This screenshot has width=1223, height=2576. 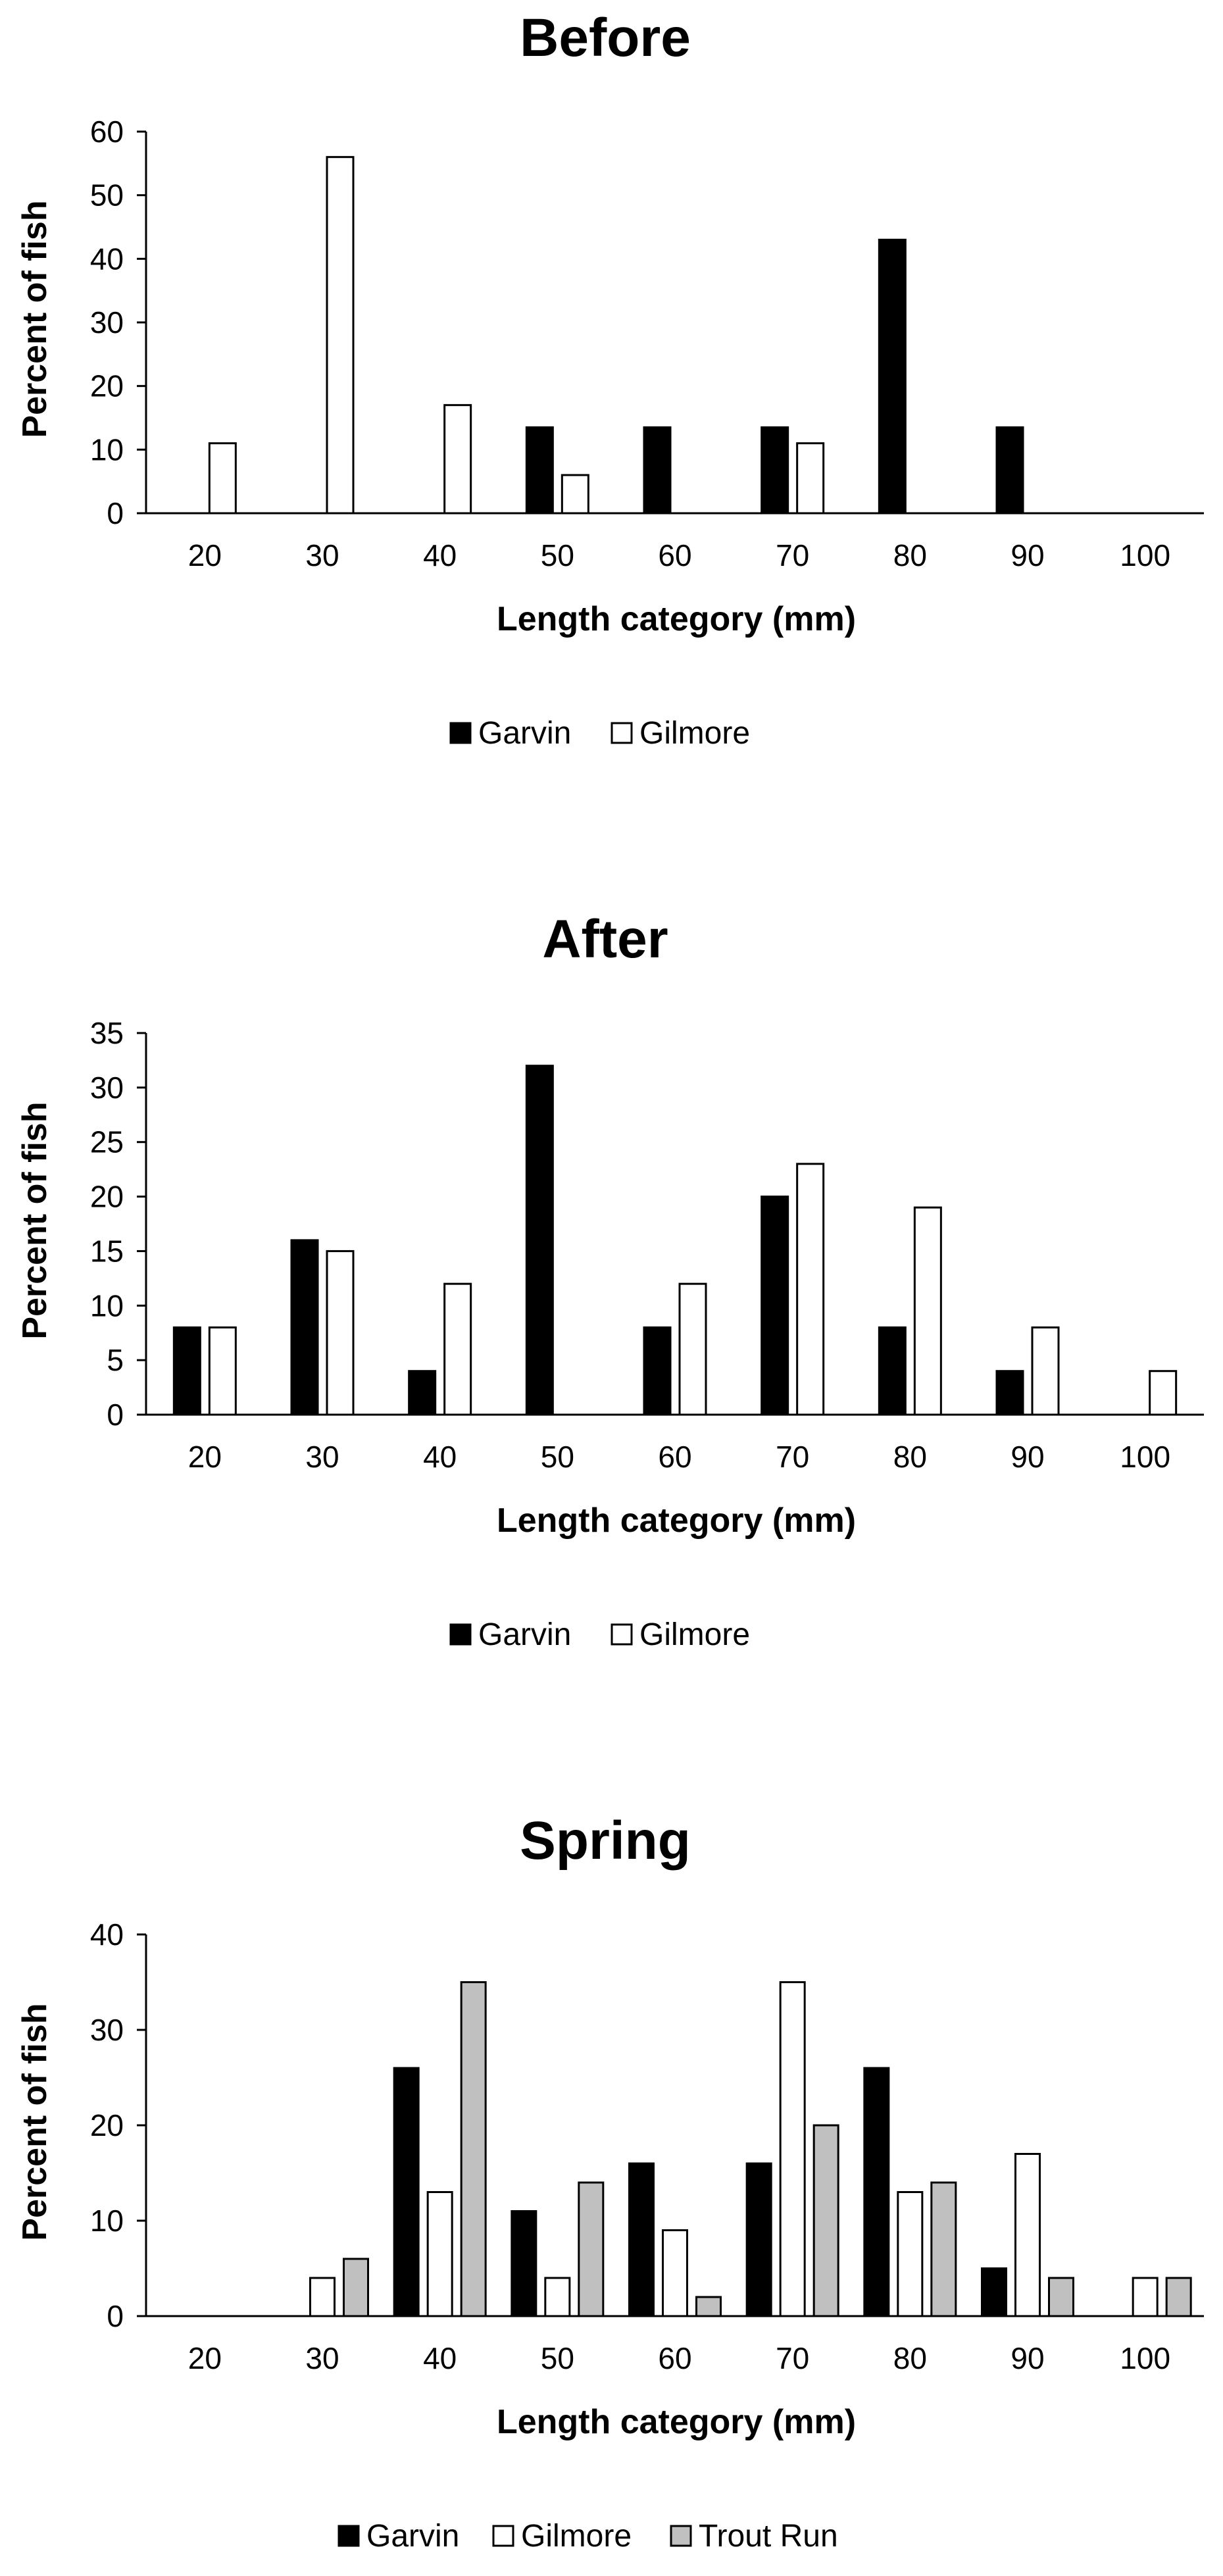 I want to click on legend-label: Trout Run, so click(x=768, y=2536).